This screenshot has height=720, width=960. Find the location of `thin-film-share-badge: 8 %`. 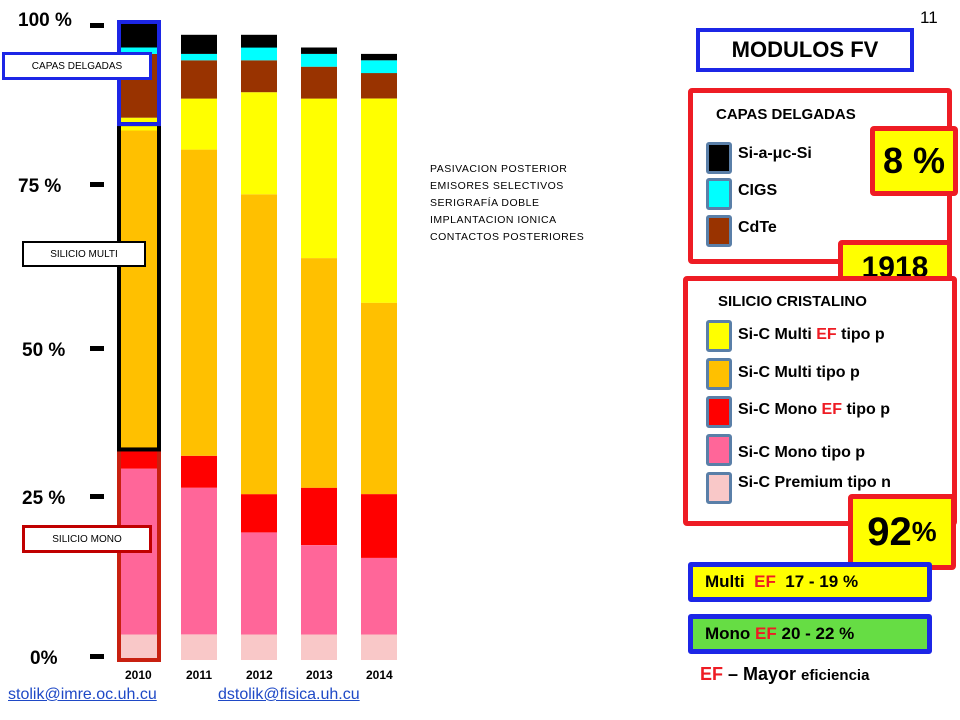

thin-film-share-badge: 8 % is located at coordinates (914, 161).